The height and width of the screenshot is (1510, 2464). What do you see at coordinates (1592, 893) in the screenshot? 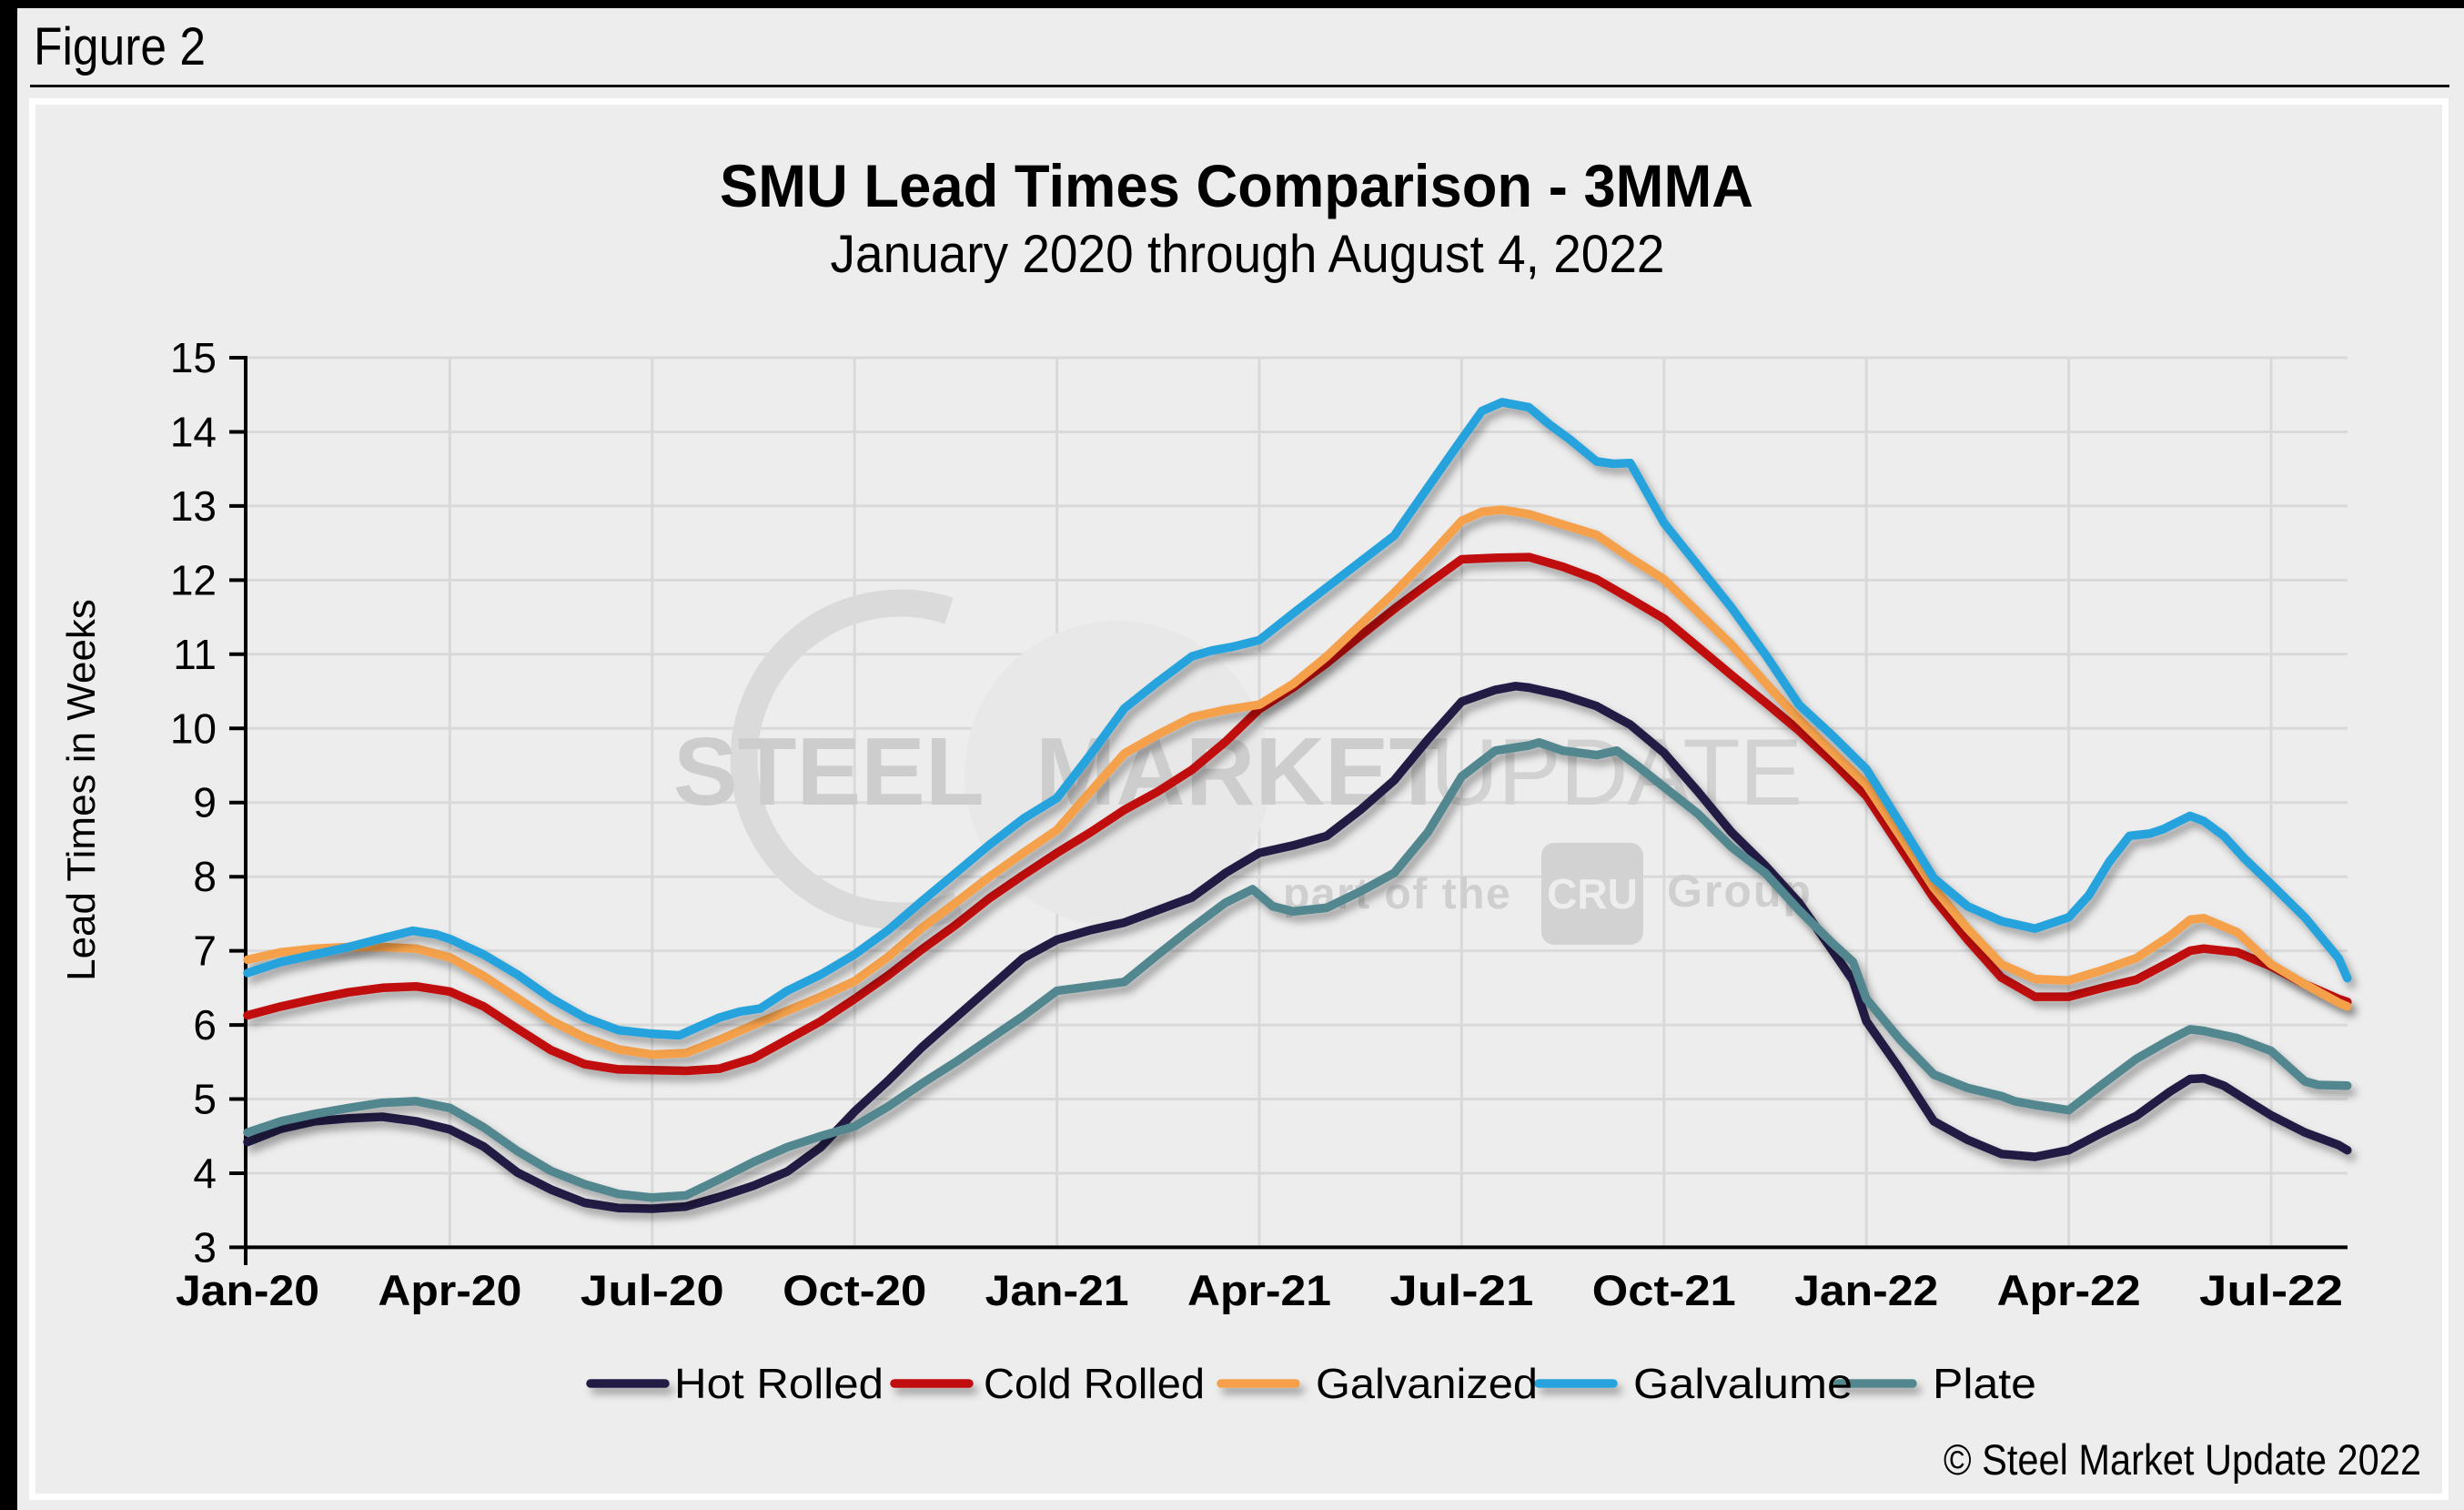
I see `svg-text: CRU` at bounding box center [1592, 893].